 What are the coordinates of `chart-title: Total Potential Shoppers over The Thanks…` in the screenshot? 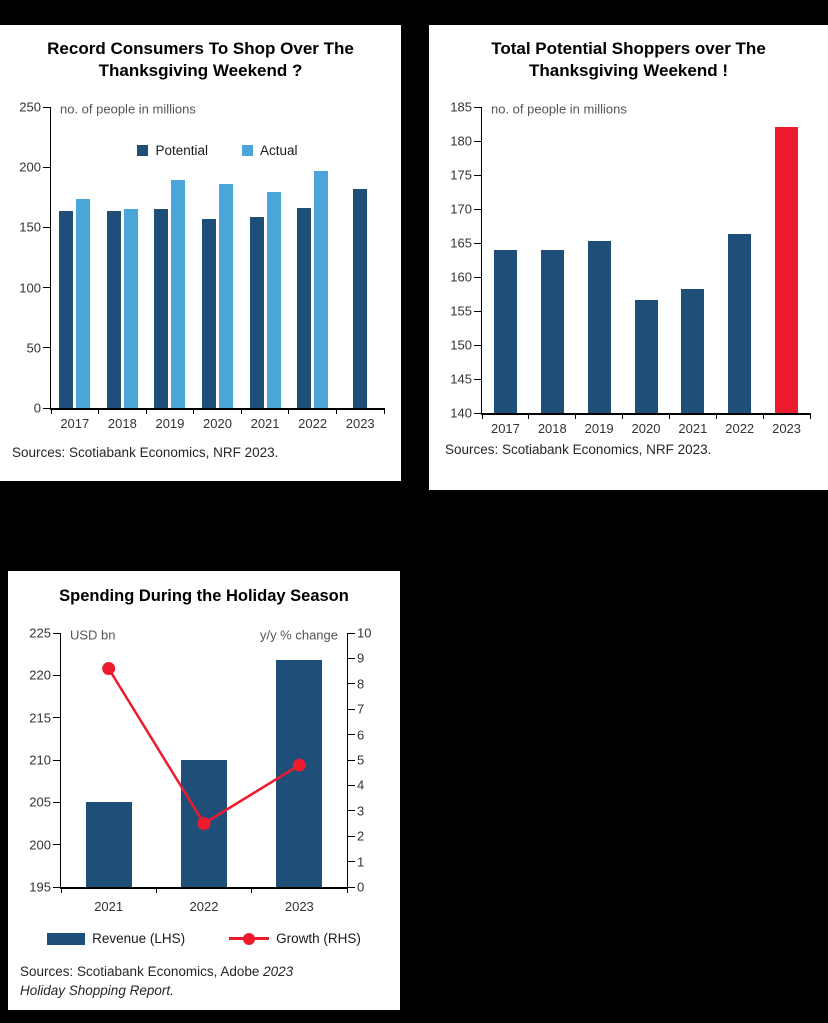 It's located at (628, 59).